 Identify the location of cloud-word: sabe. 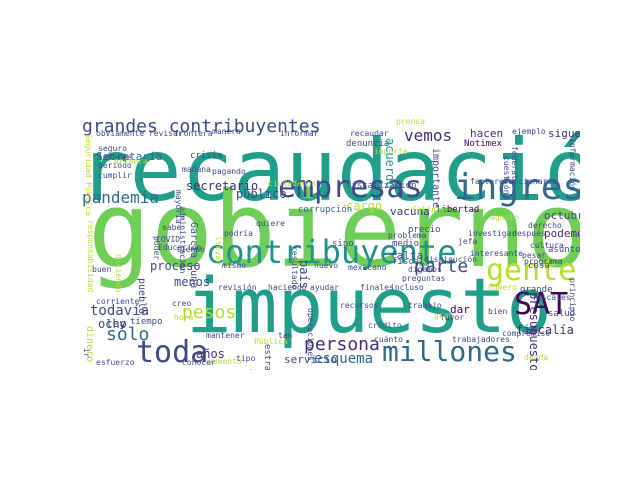
(172, 227).